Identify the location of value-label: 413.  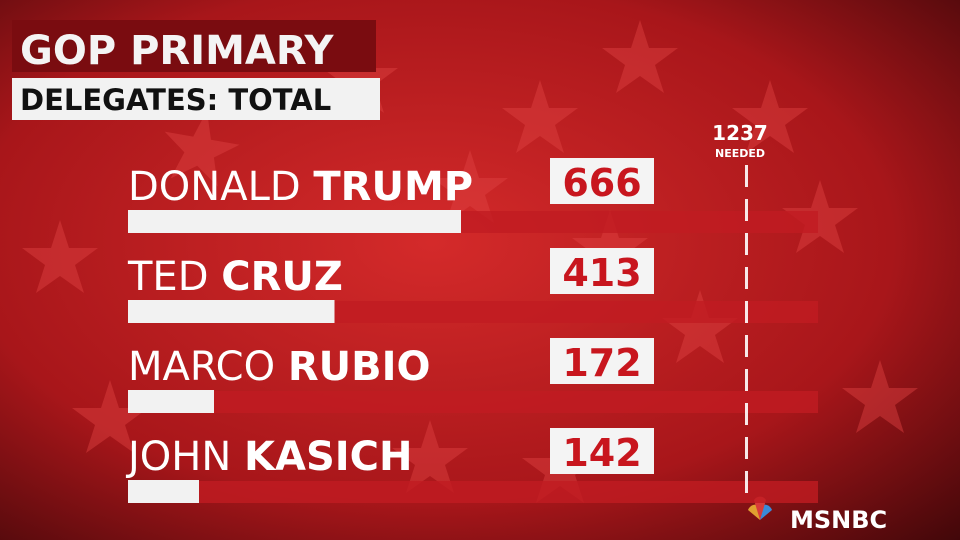
(601, 273).